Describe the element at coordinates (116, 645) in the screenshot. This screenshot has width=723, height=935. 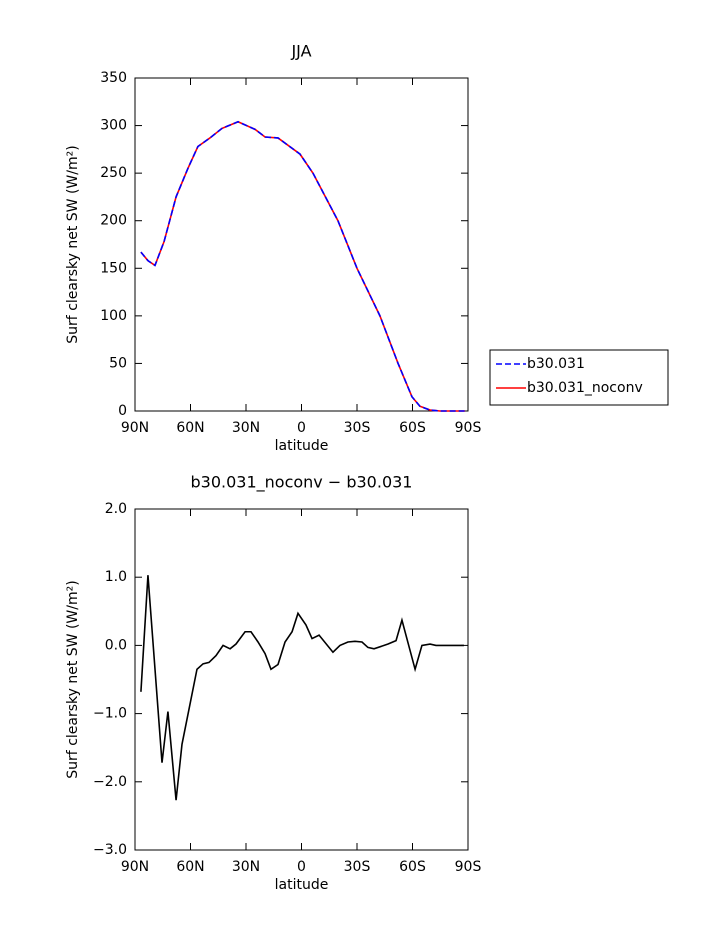
I see `y-tick-label: 0.0` at that location.